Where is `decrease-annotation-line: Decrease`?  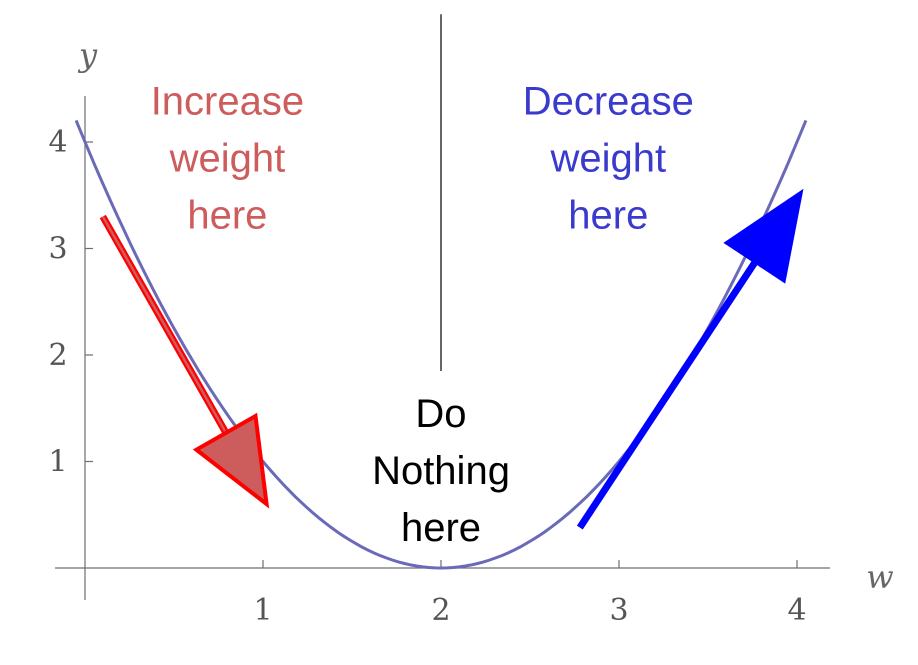 decrease-annotation-line: Decrease is located at coordinates (608, 102).